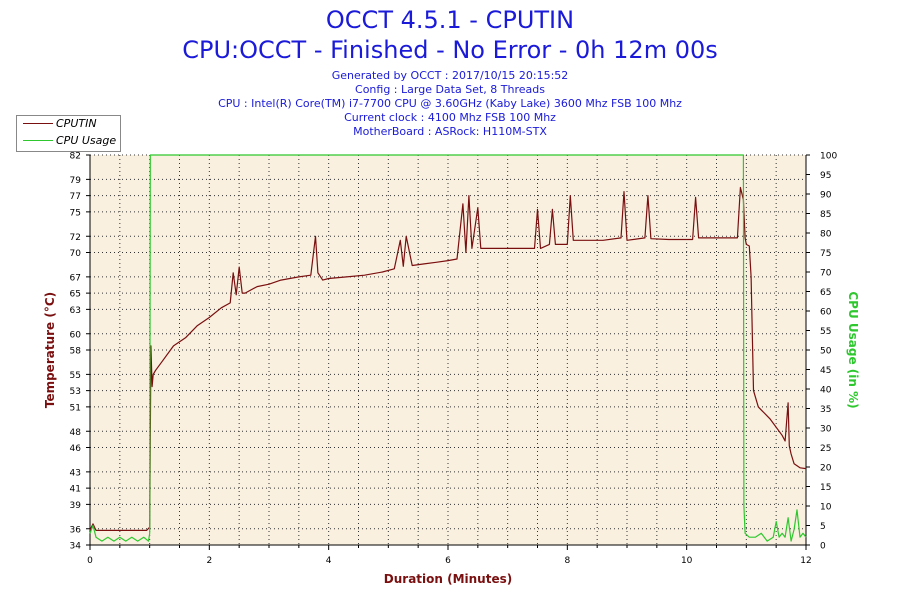 Image resolution: width=900 pixels, height=600 pixels. What do you see at coordinates (76, 123) in the screenshot?
I see `legend-label-cputin: CPUTIN` at bounding box center [76, 123].